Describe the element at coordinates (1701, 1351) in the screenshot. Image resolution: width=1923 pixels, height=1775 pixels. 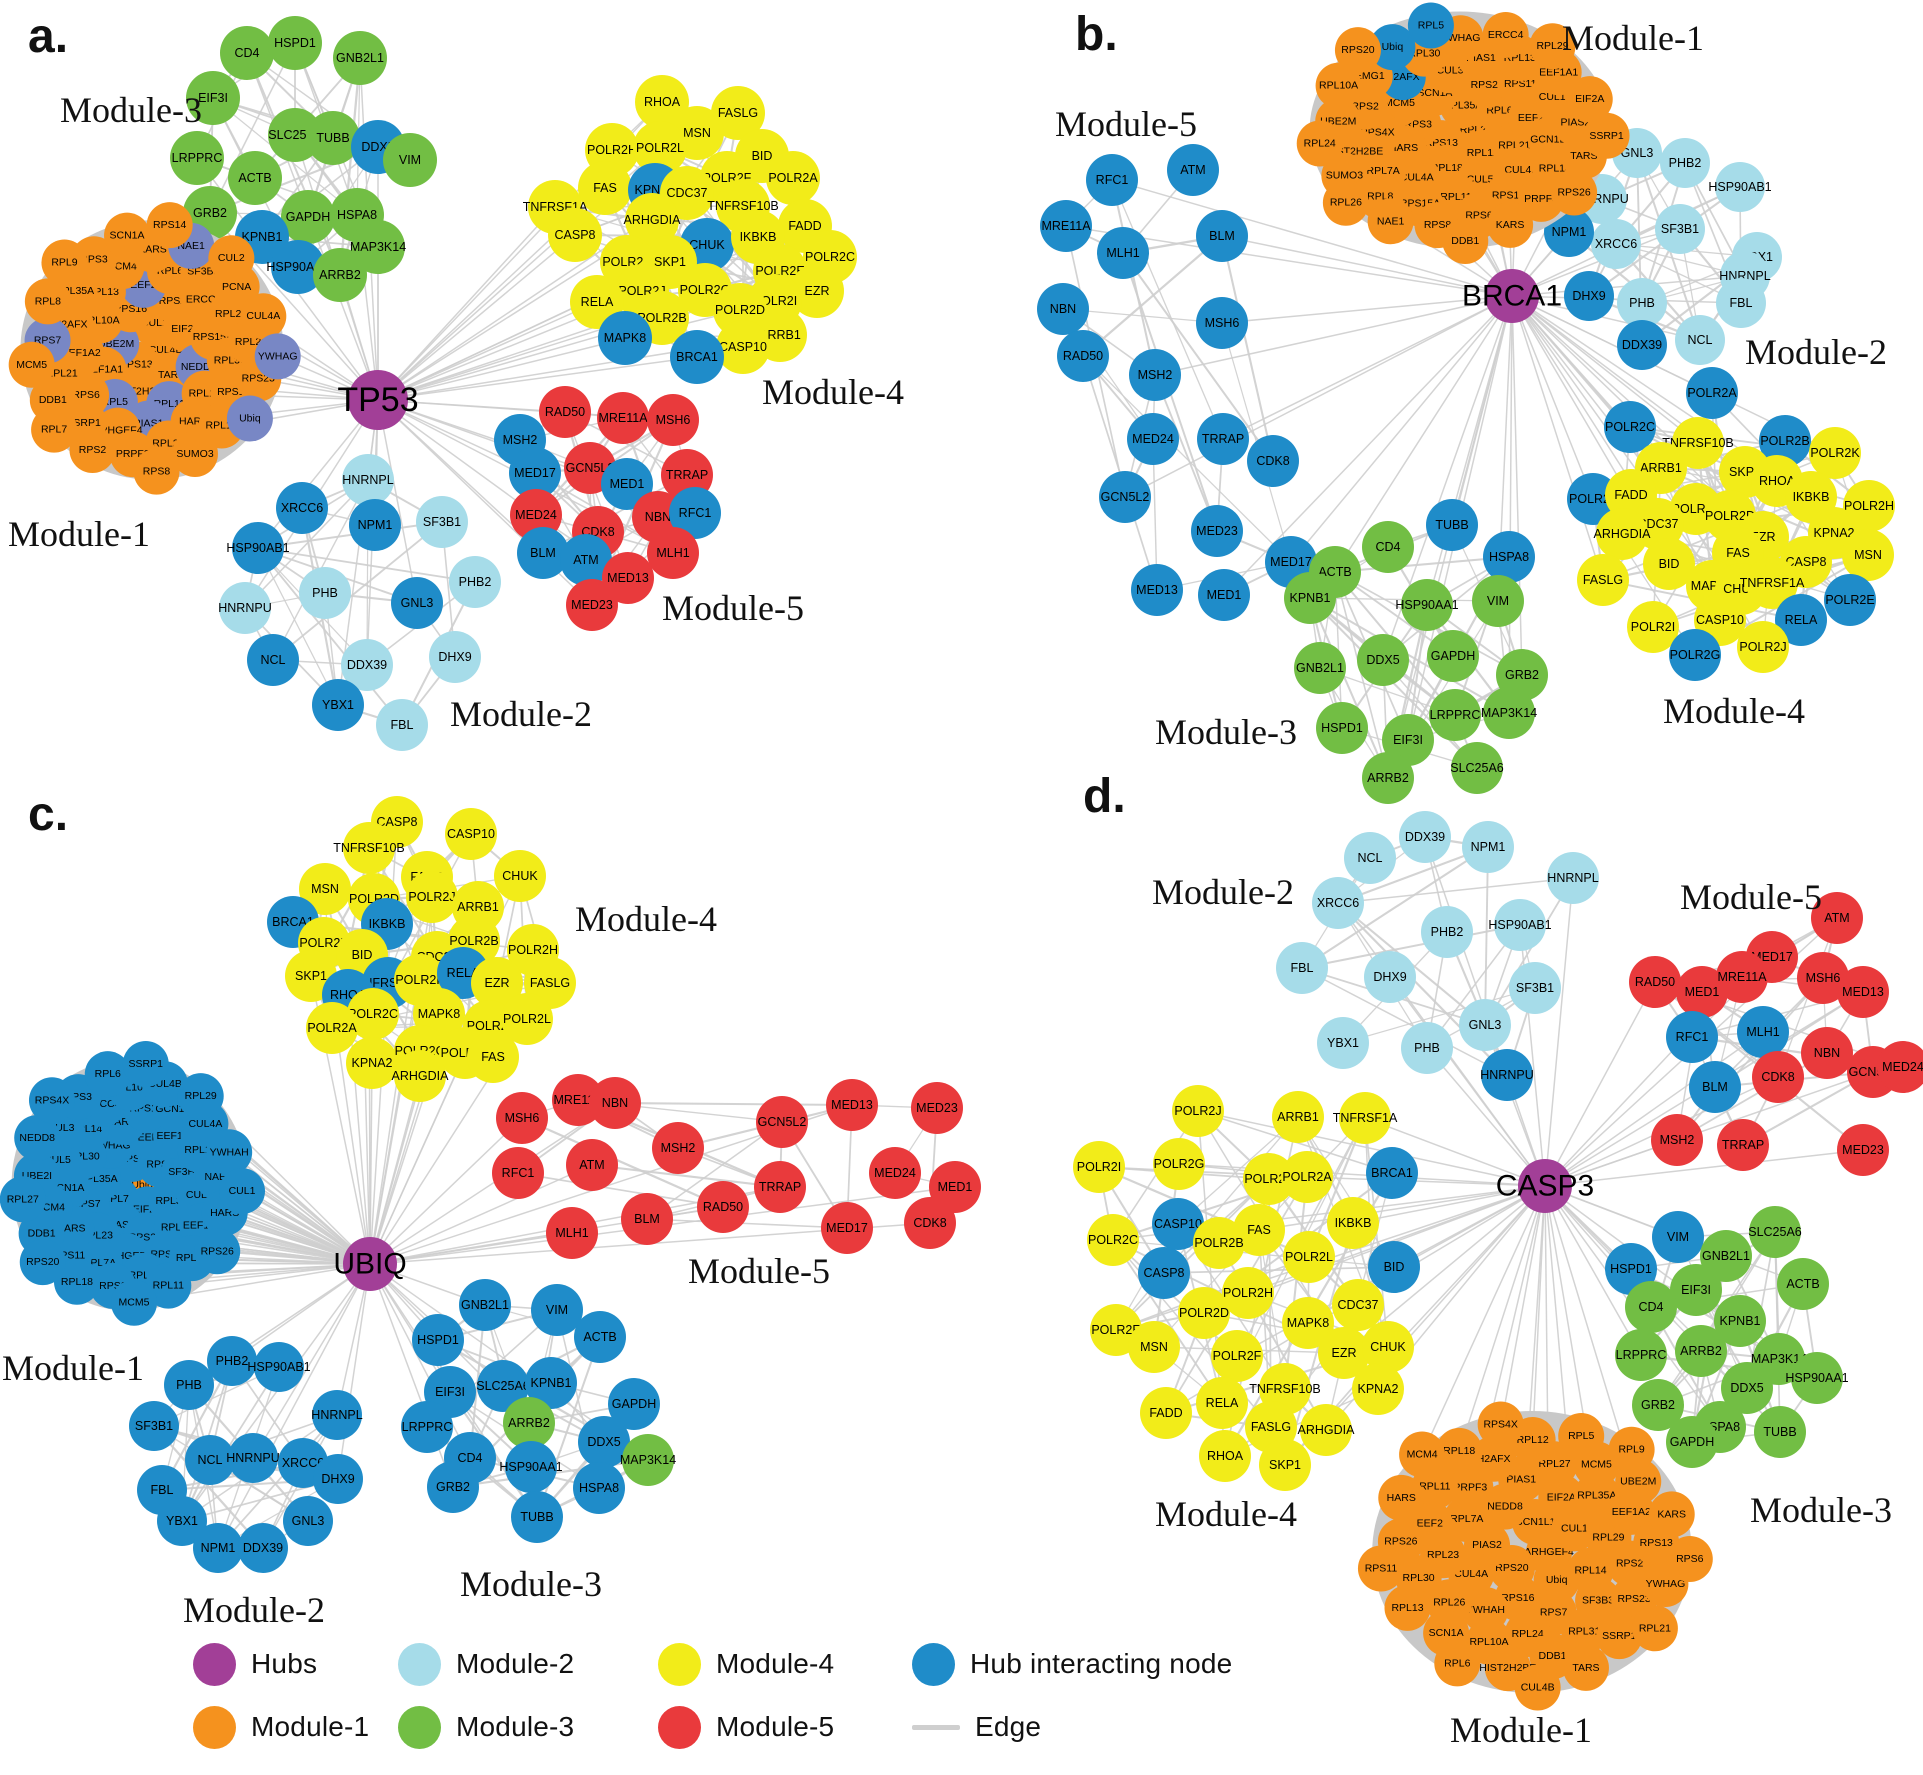
I see `node-d-ARRB2: ARRB2` at that location.